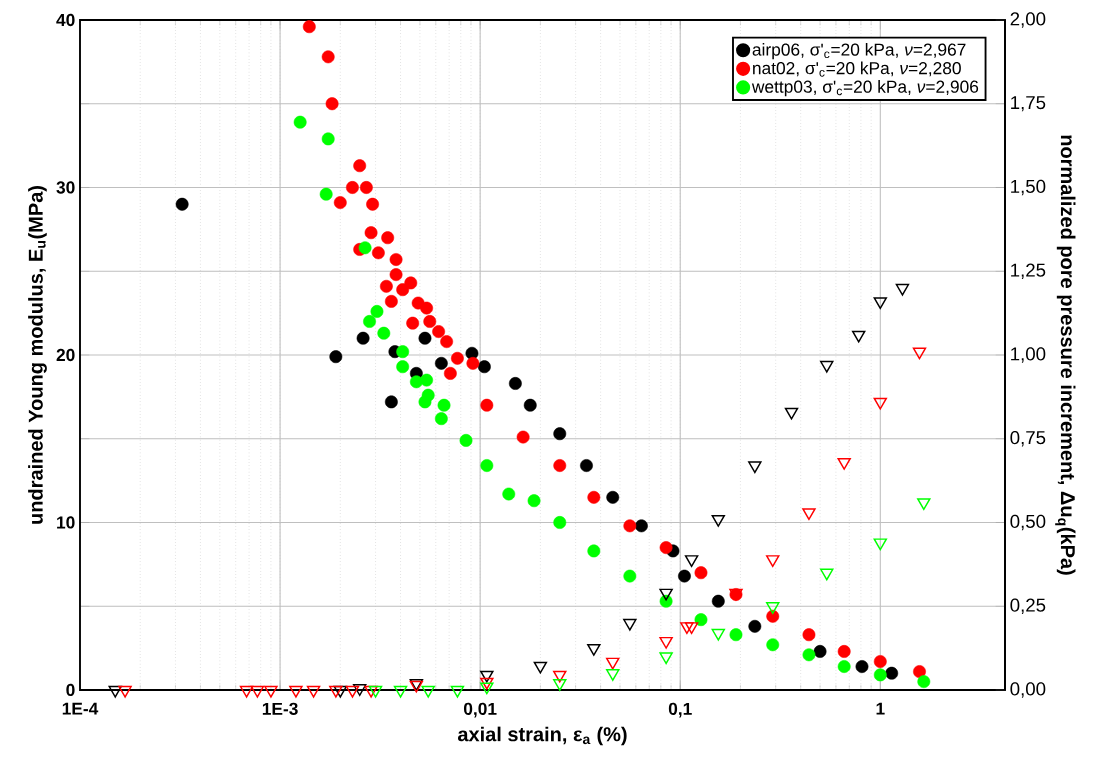 This screenshot has width=1104, height=771. Describe the element at coordinates (1028, 20) in the screenshot. I see `y2-tick-label: 2,00` at that location.